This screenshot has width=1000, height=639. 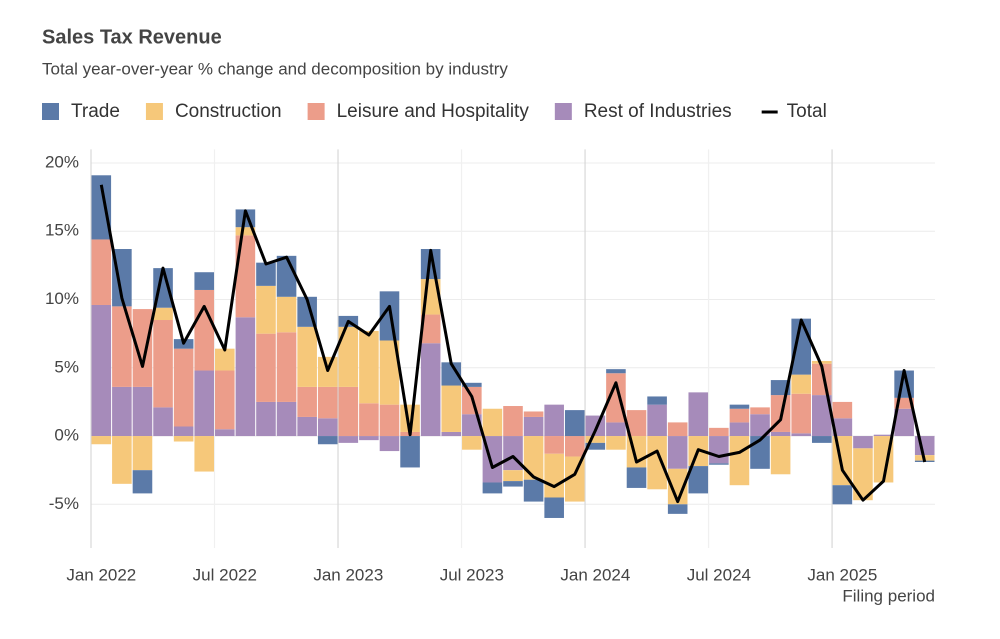 What do you see at coordinates (348, 574) in the screenshot?
I see `x-tick-label: Jan 2023` at bounding box center [348, 574].